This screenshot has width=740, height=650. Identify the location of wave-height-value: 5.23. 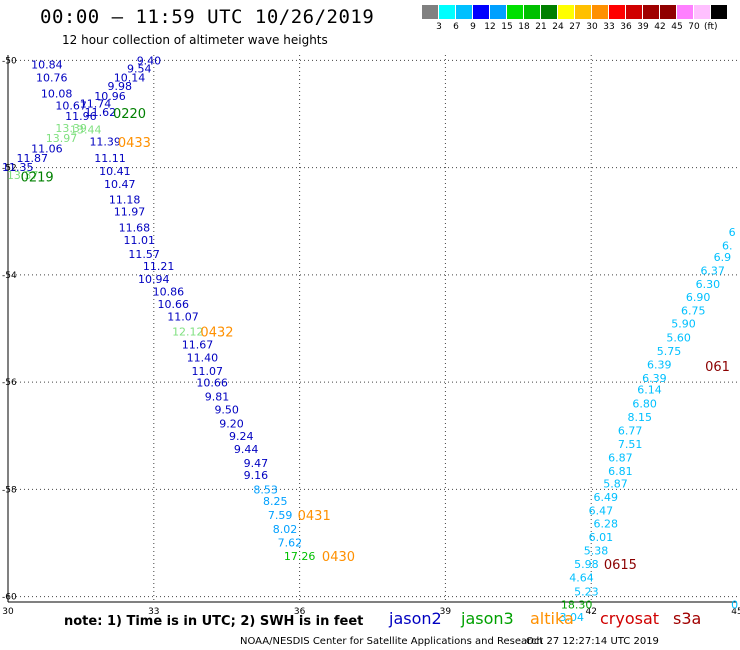
(586, 591).